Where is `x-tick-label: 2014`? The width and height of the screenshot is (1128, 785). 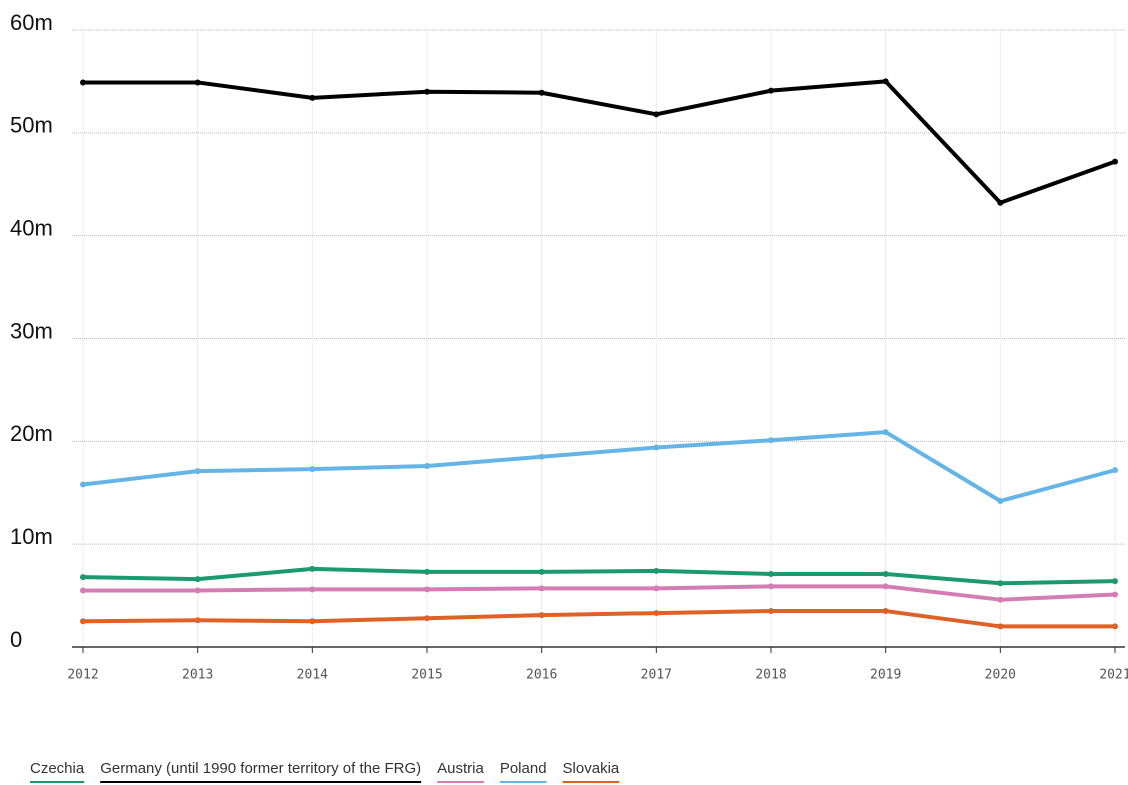
x-tick-label: 2014 is located at coordinates (312, 675).